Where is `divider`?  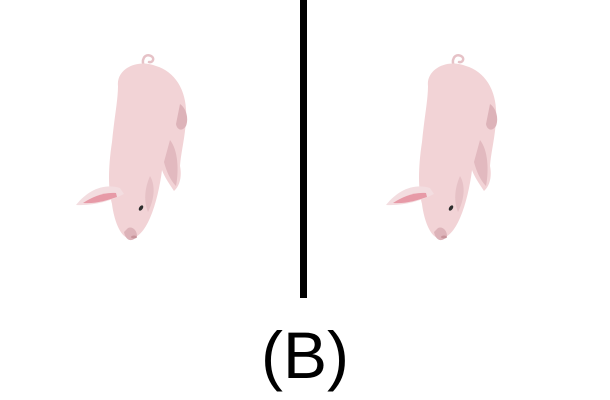 divider is located at coordinates (303, 149).